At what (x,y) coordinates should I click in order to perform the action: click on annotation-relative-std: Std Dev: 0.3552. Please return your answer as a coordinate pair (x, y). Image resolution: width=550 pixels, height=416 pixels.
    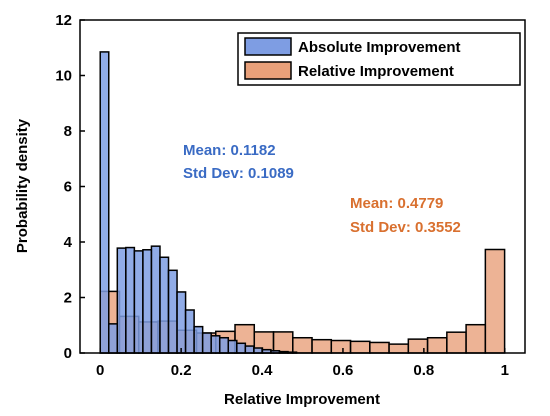
    Looking at the image, I should click on (405, 227).